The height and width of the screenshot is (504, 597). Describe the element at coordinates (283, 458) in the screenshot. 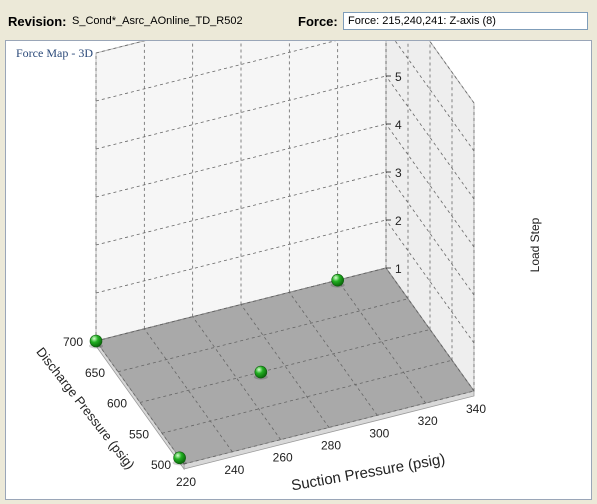

I see `x-tick-label: 260` at that location.